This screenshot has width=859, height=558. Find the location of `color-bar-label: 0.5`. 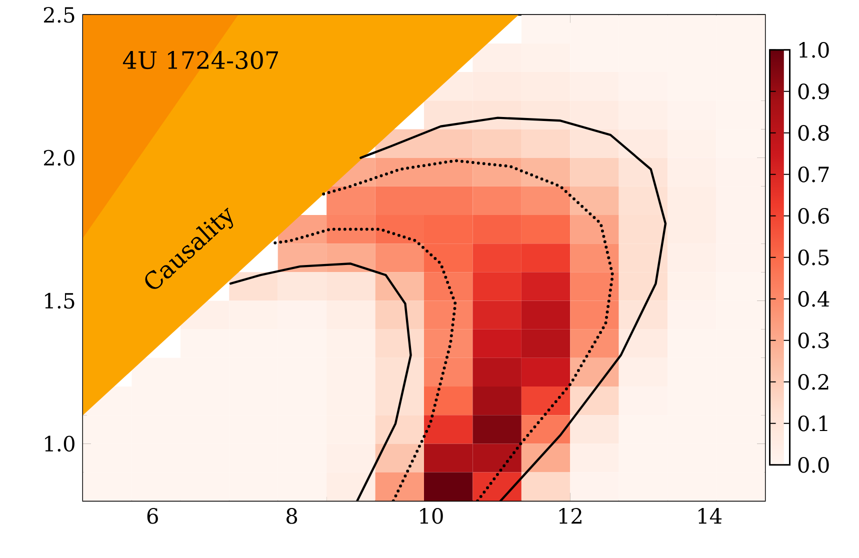

color-bar-label: 0.5 is located at coordinates (813, 258).